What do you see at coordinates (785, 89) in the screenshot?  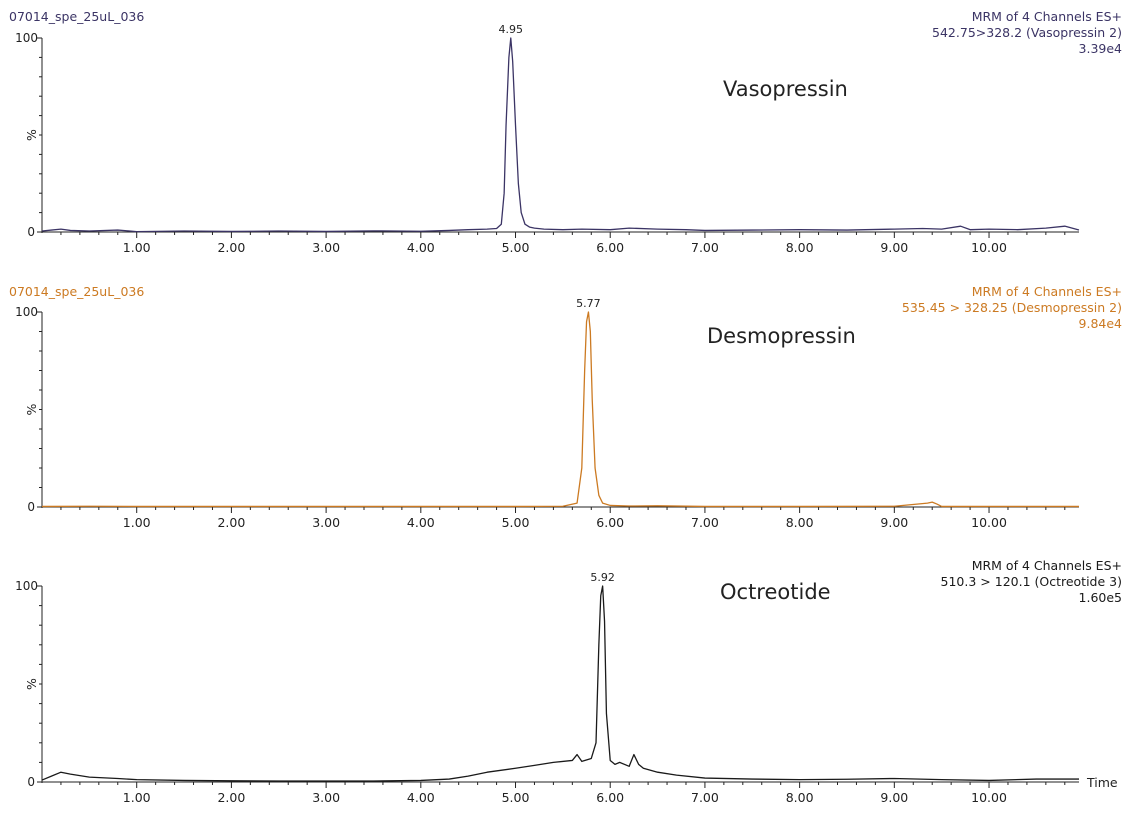 I see `compound-label: Vasopressin` at bounding box center [785, 89].